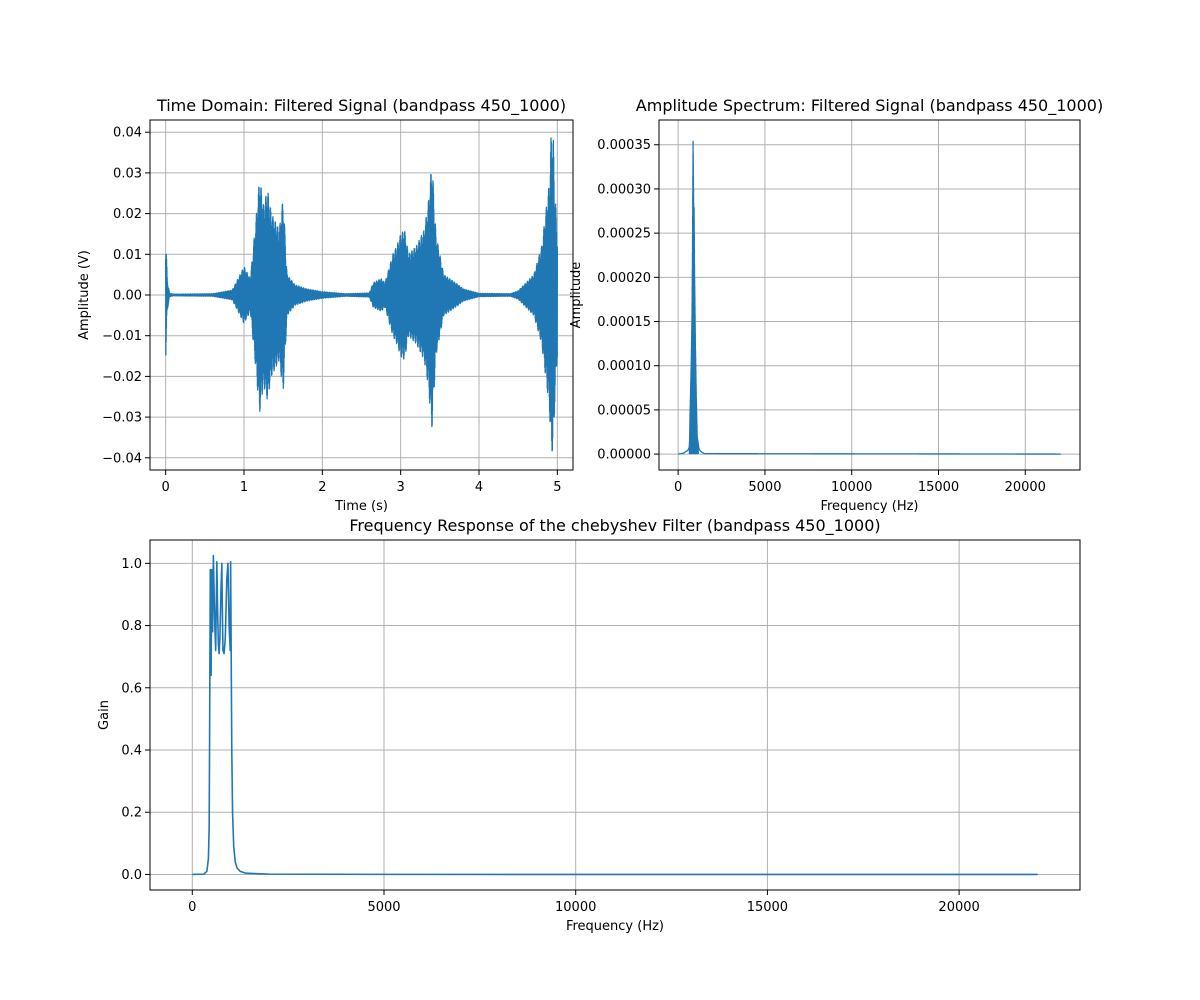 Image resolution: width=1200 pixels, height=1000 pixels. What do you see at coordinates (678, 487) in the screenshot?
I see `spectrum-xtick-label: 0` at bounding box center [678, 487].